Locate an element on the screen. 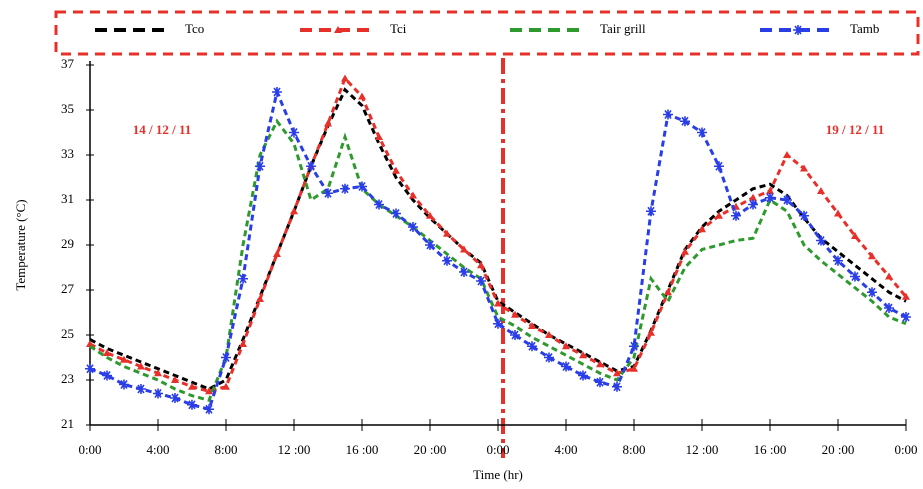  legend-box is located at coordinates (487, 33).